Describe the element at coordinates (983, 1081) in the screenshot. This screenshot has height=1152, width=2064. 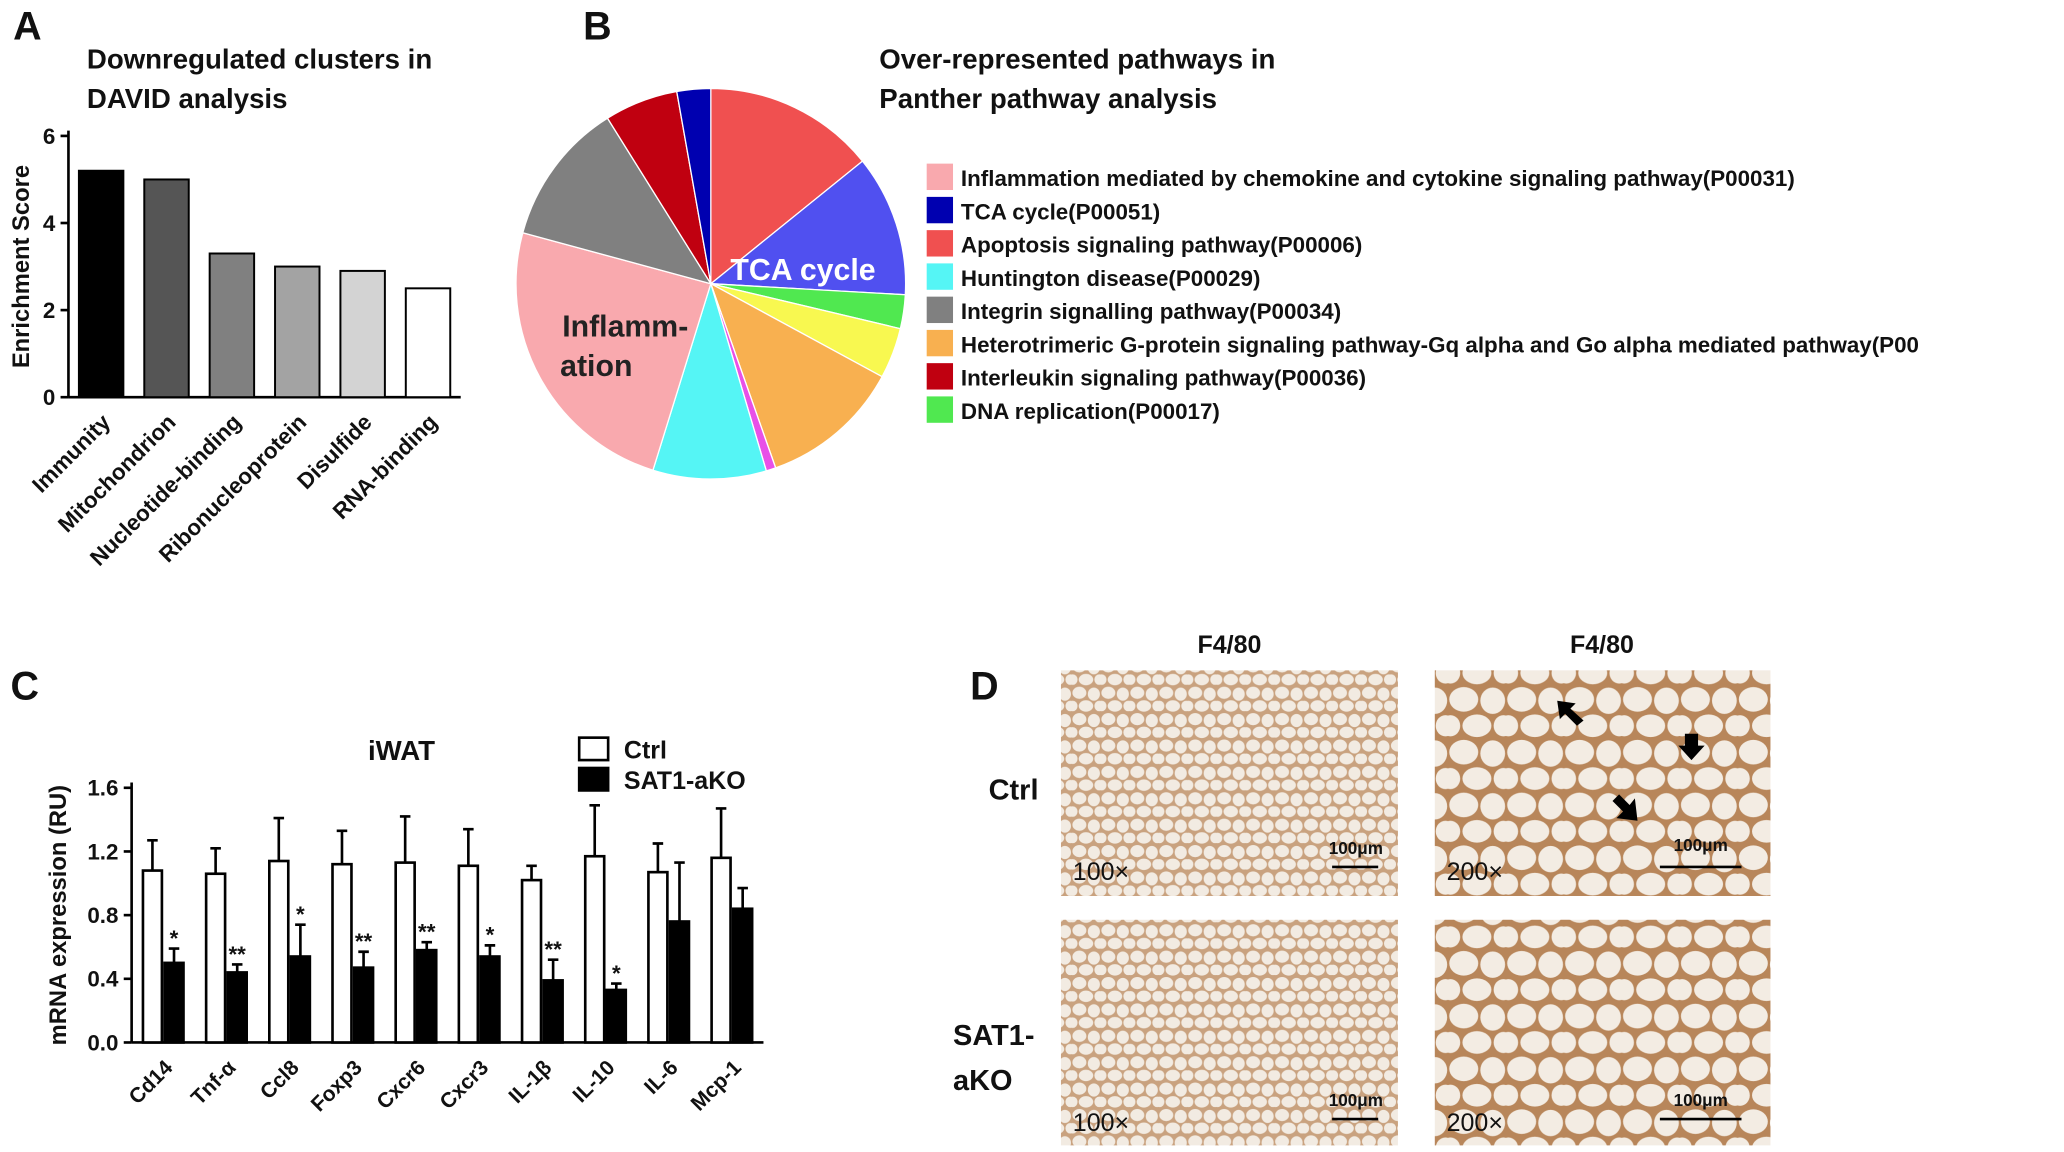
I see `row-label: aKO` at that location.